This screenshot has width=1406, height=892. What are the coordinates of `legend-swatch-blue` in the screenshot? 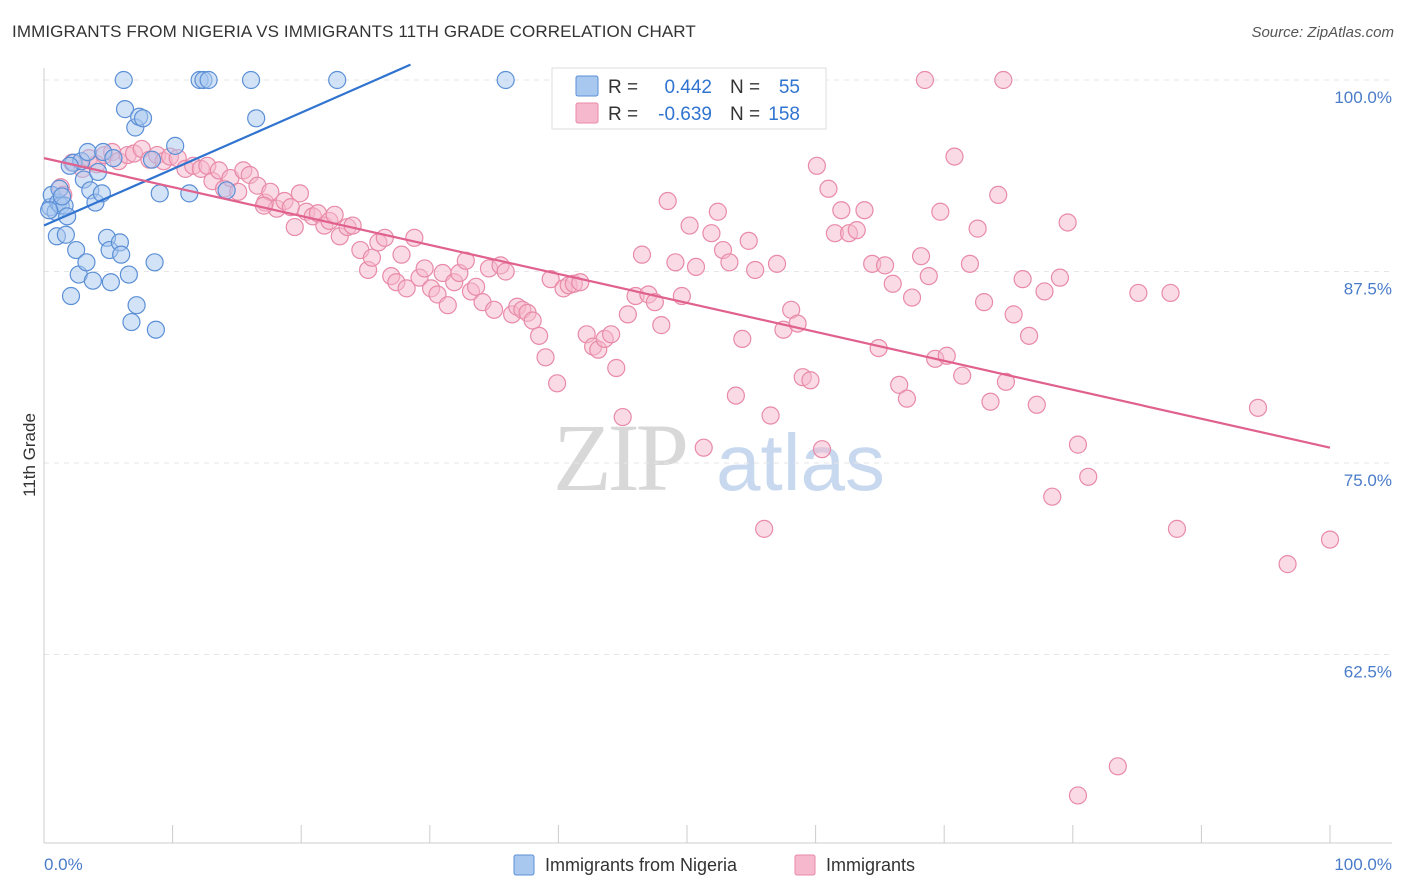 It's located at (587, 86).